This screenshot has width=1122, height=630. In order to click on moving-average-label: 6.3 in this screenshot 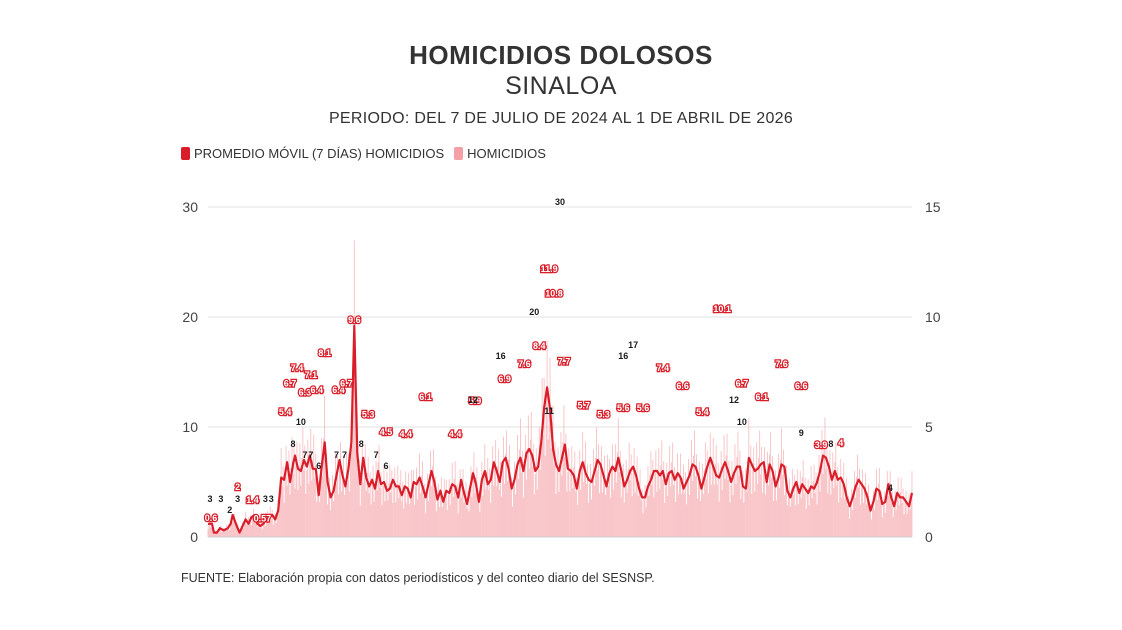, I will do `click(305, 392)`.